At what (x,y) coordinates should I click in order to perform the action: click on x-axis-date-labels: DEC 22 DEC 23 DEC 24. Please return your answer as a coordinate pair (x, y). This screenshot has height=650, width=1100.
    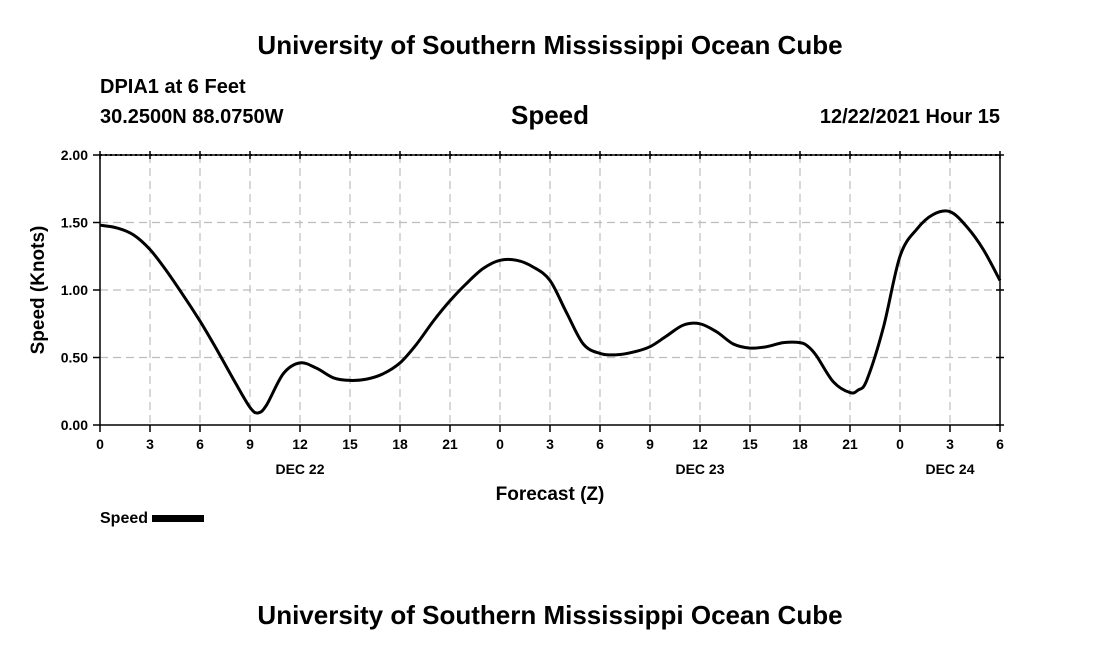
    Looking at the image, I should click on (624, 469).